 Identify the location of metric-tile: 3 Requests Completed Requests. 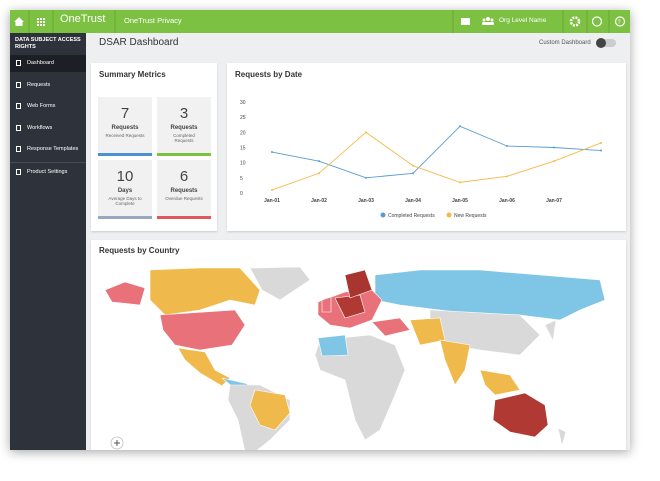
(184, 126).